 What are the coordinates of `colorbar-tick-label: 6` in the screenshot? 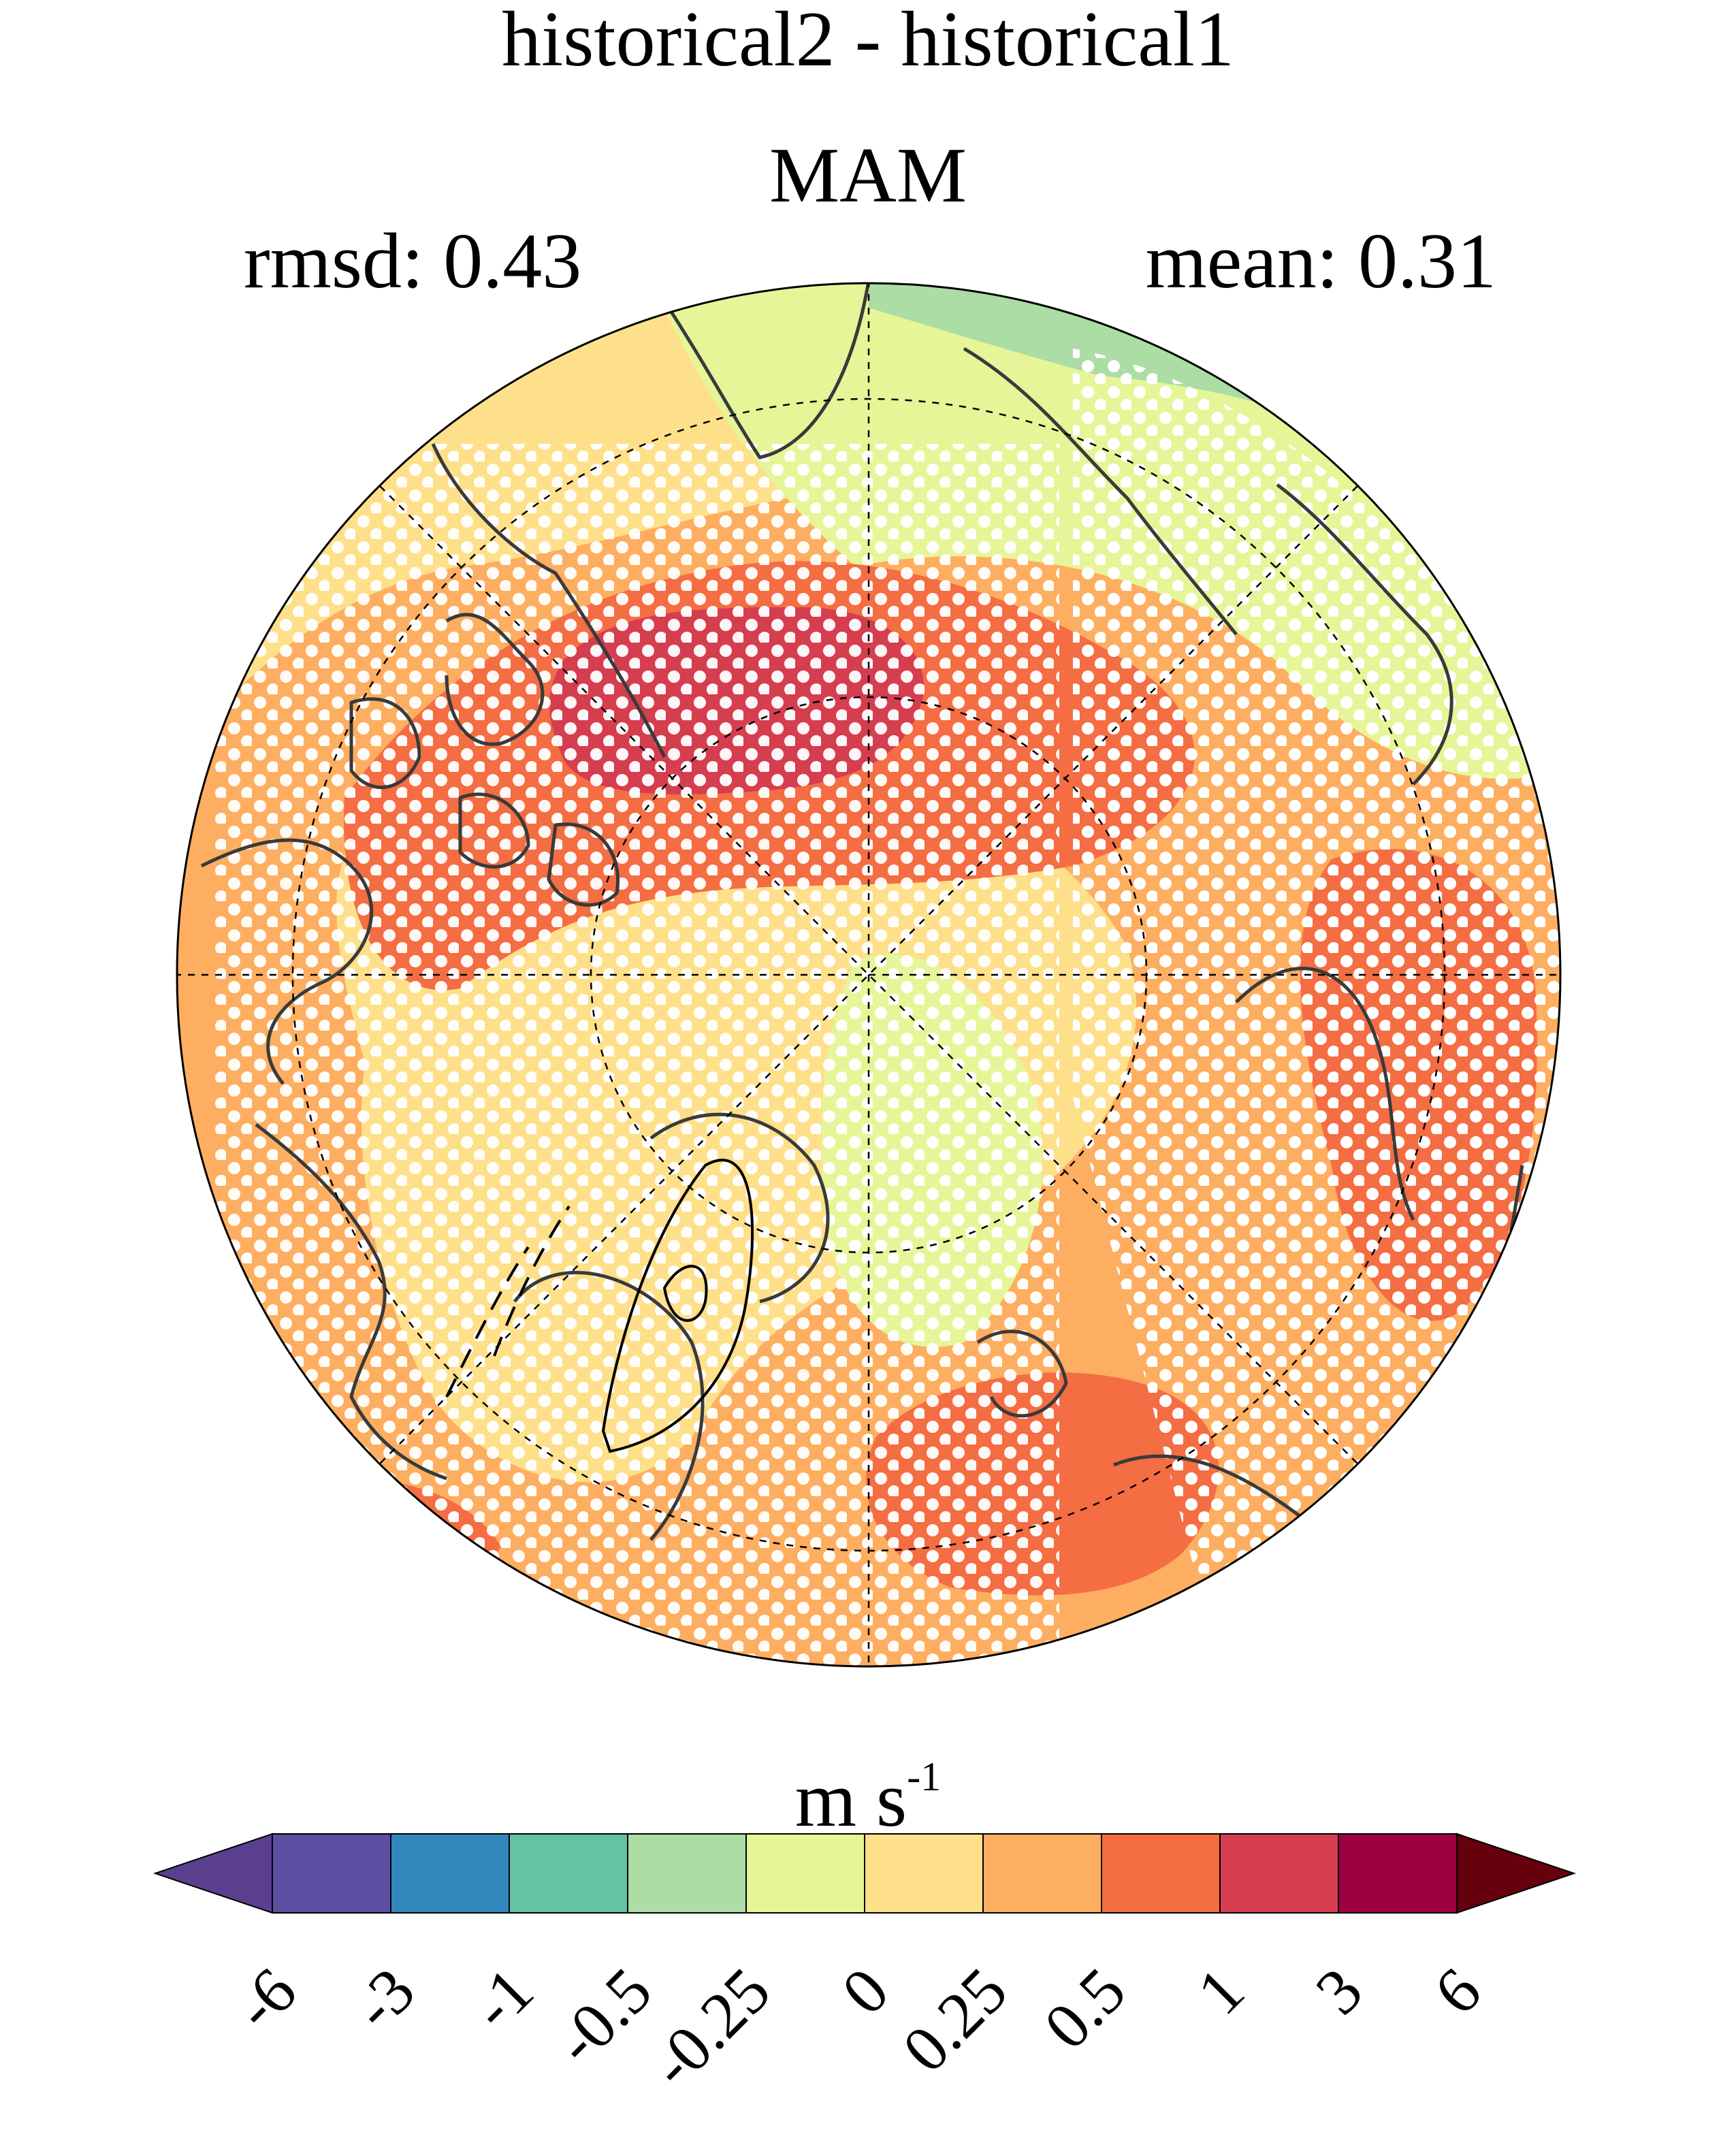 It's located at (1457, 1991).